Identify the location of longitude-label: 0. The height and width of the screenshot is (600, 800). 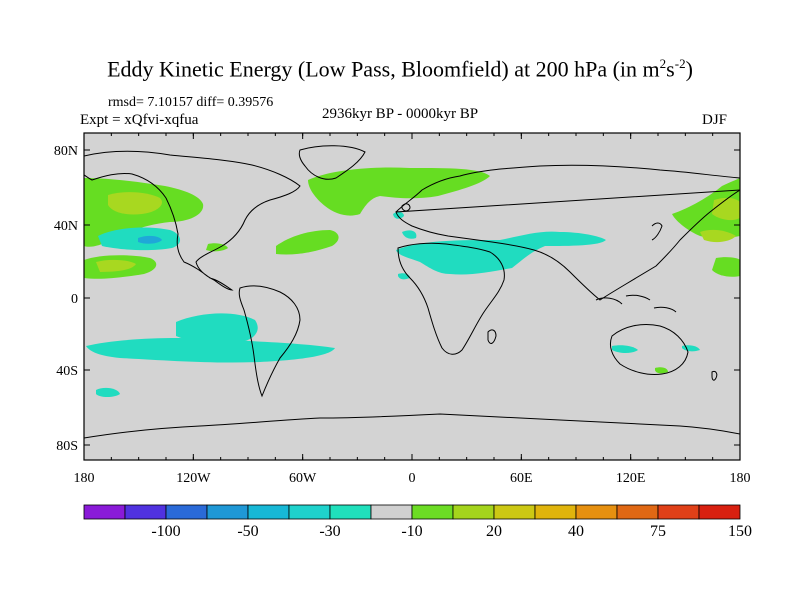
(412, 478).